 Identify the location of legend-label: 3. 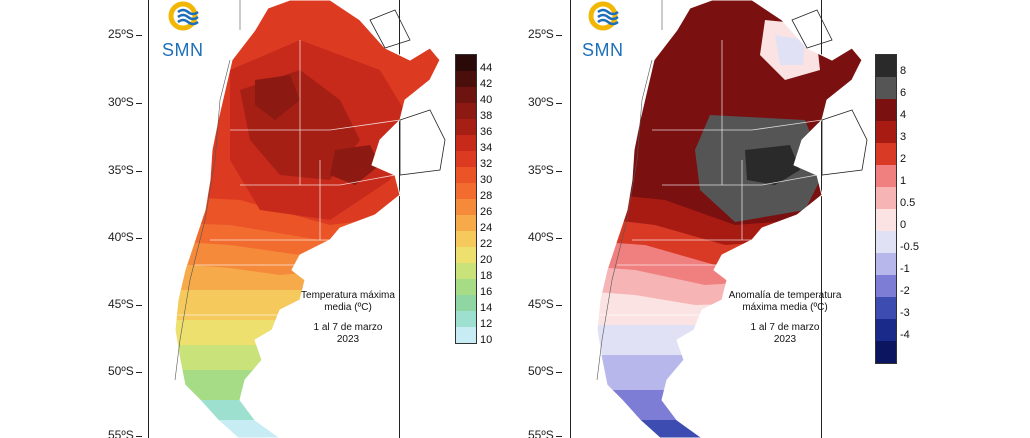
(903, 137).